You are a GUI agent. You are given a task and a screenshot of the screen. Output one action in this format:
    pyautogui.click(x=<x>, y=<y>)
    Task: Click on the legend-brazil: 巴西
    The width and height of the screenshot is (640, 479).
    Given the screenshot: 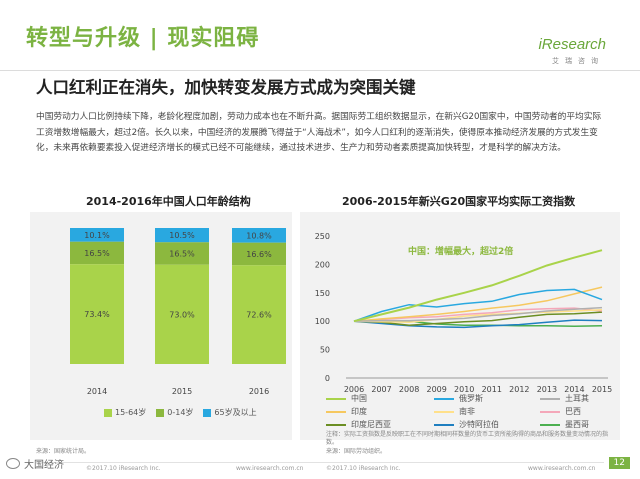 What is the action you would take?
    pyautogui.click(x=560, y=411)
    